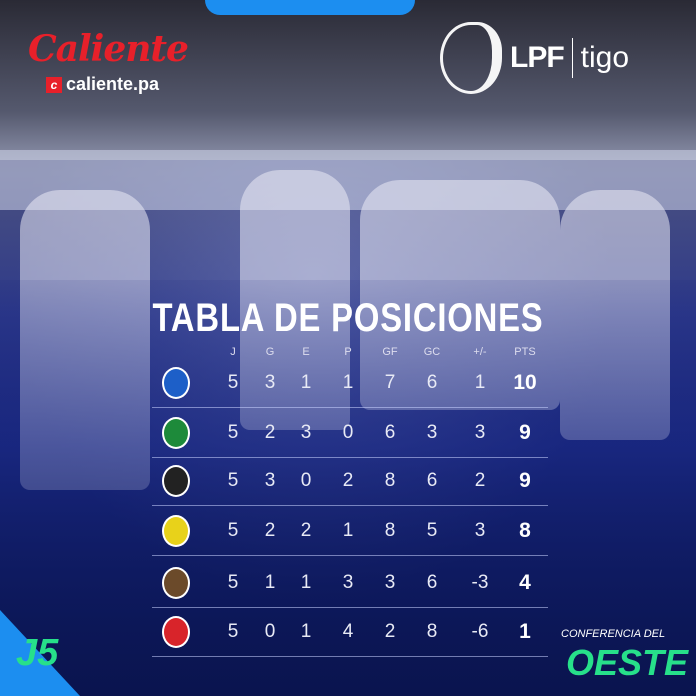 The height and width of the screenshot is (696, 696). I want to click on caliente-logo: Caliente, so click(108, 49).